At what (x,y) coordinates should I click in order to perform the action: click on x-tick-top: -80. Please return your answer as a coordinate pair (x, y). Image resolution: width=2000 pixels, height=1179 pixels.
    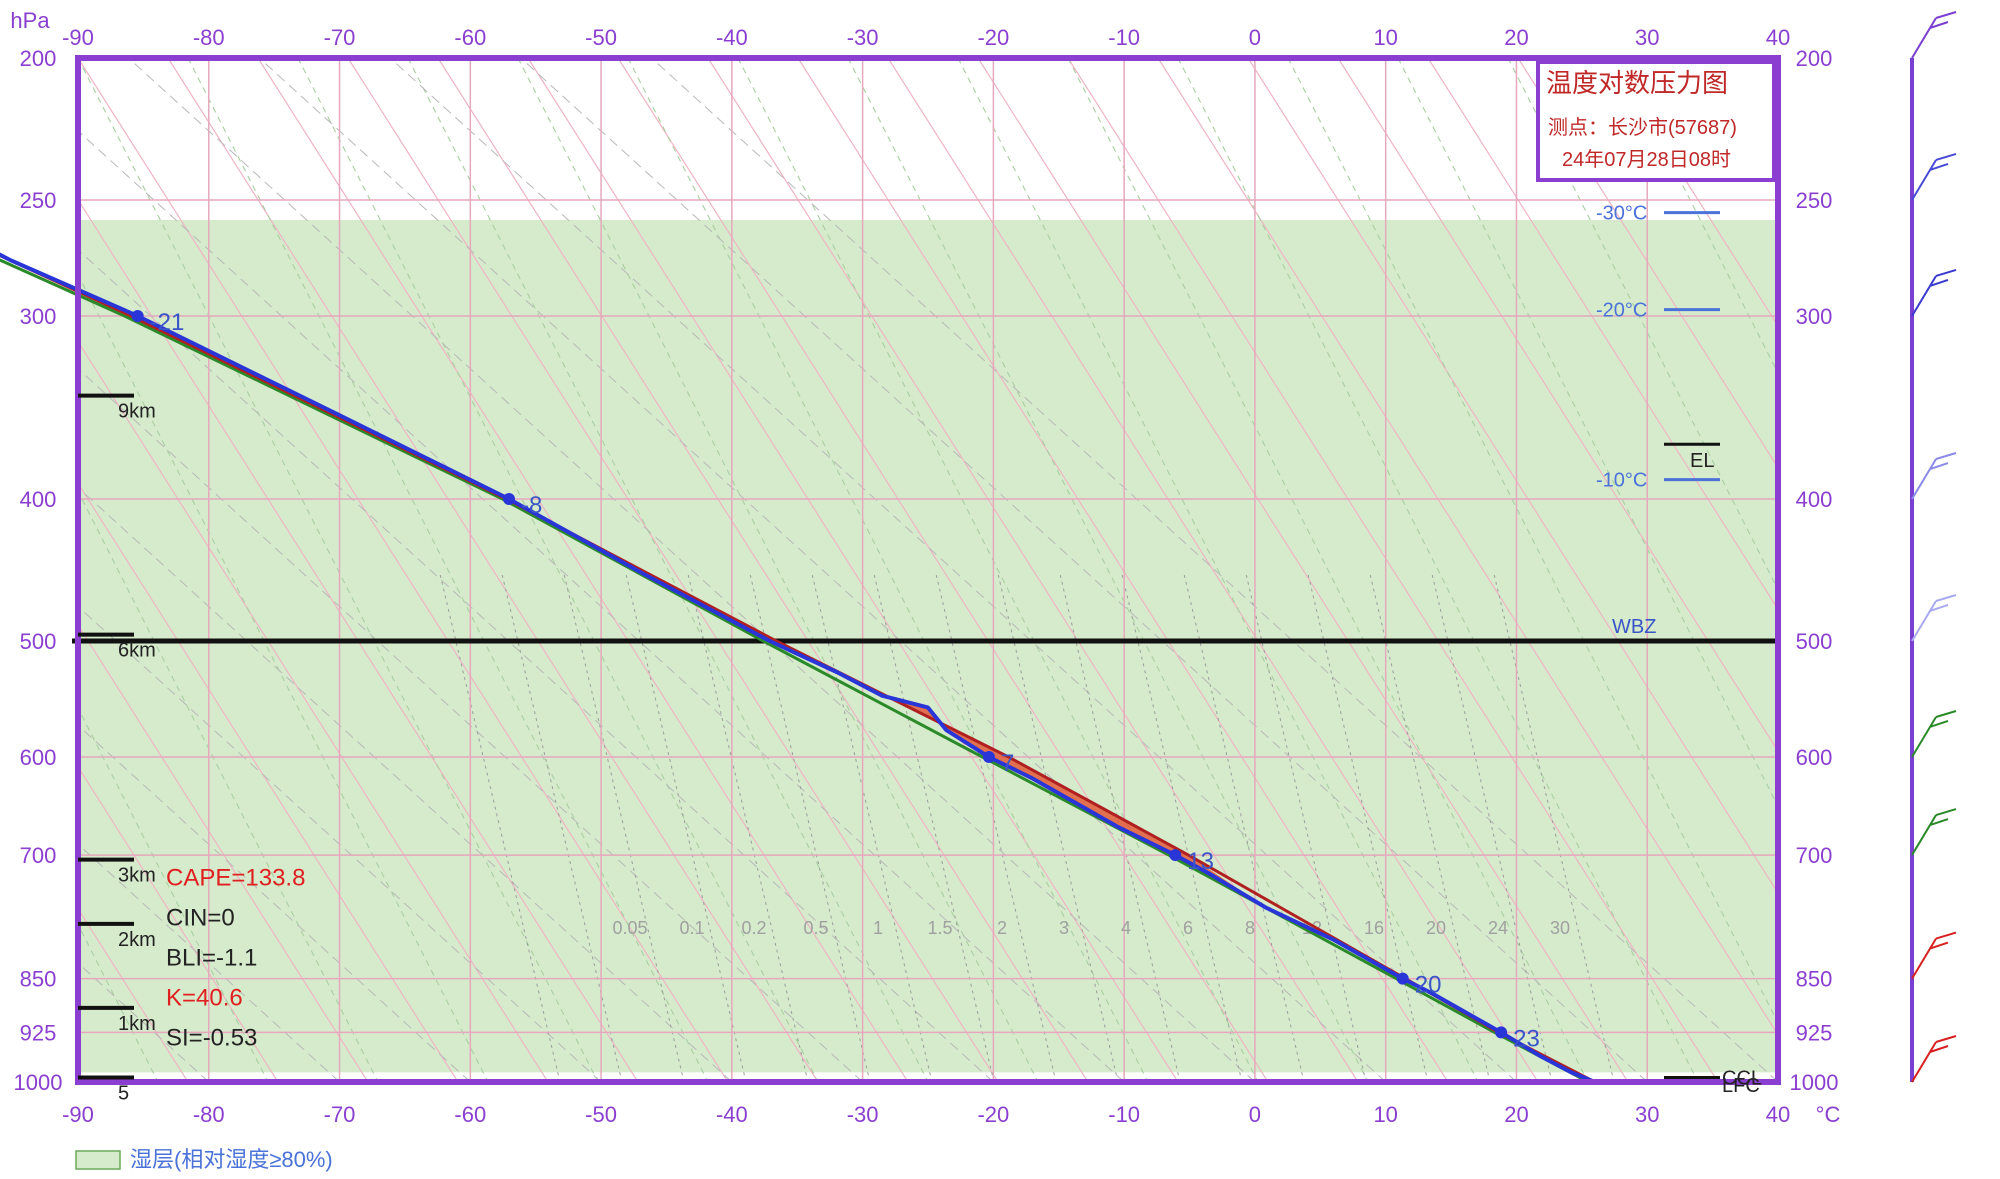
    Looking at the image, I should click on (209, 37).